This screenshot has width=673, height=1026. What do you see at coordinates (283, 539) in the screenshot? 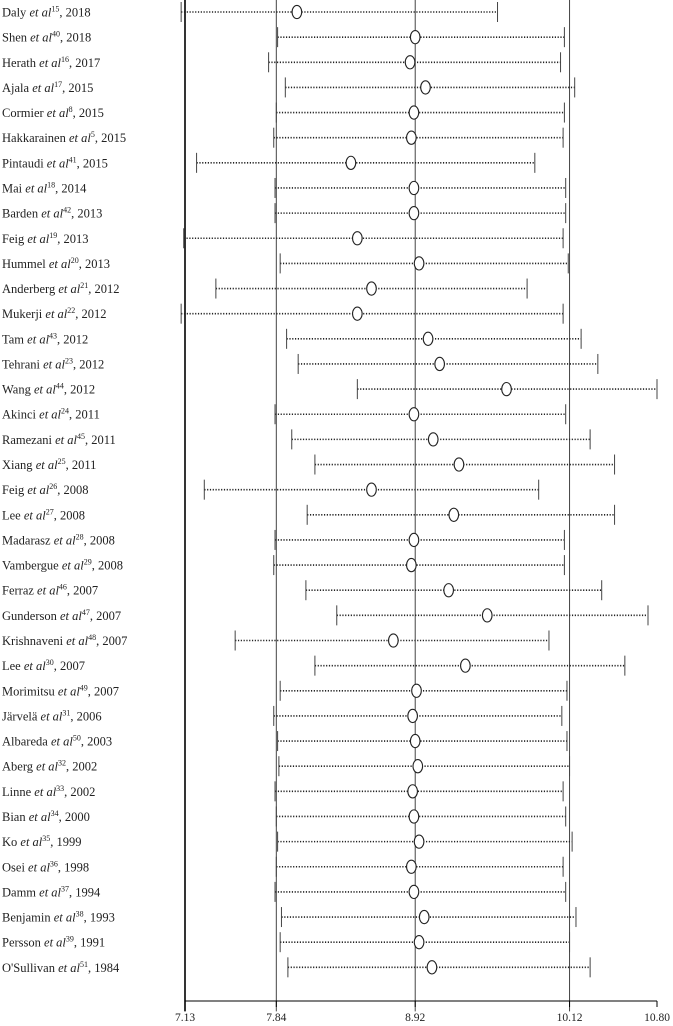
I see `study-row: Madarasz et al28, 2008` at bounding box center [283, 539].